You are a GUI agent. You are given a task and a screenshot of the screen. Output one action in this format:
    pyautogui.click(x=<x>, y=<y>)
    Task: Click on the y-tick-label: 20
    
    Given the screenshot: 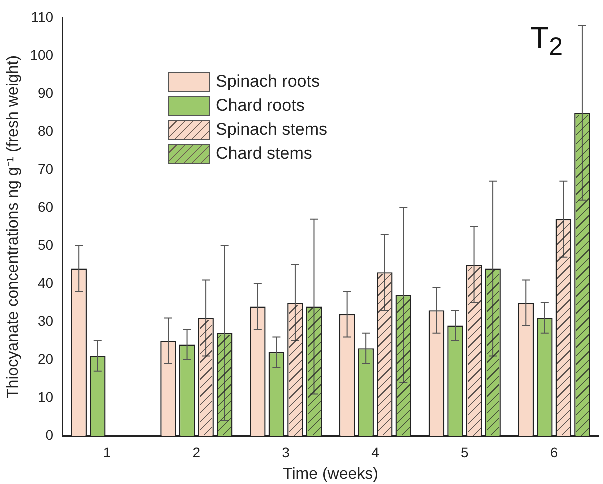 What is the action you would take?
    pyautogui.click(x=46, y=358)
    